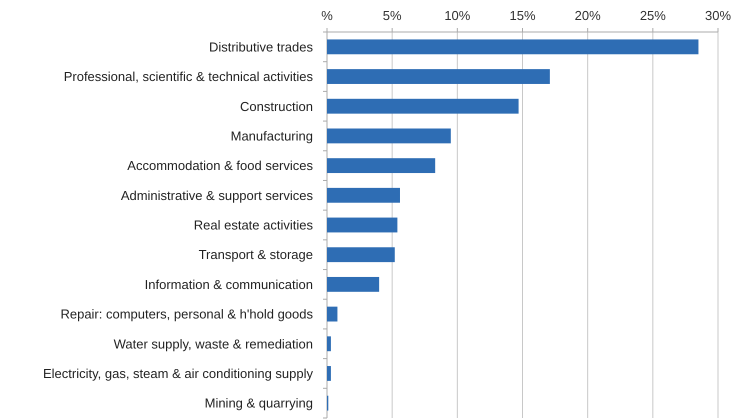  Describe the element at coordinates (457, 15) in the screenshot. I see `x-tick-label: 10%` at that location.